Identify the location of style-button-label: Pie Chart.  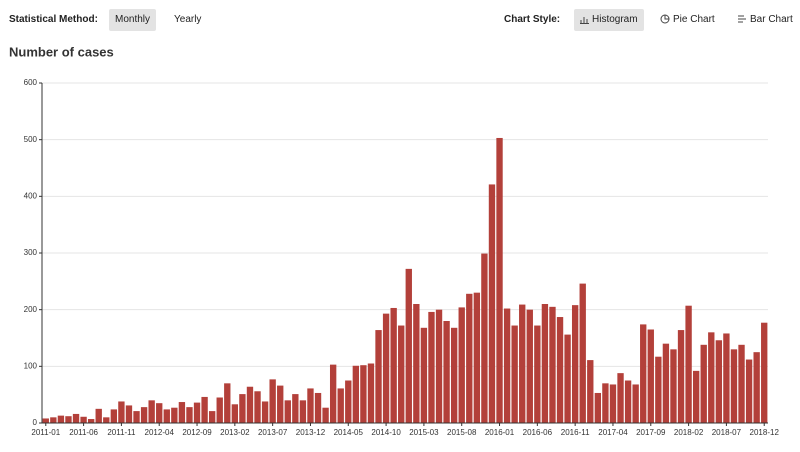
(694, 19).